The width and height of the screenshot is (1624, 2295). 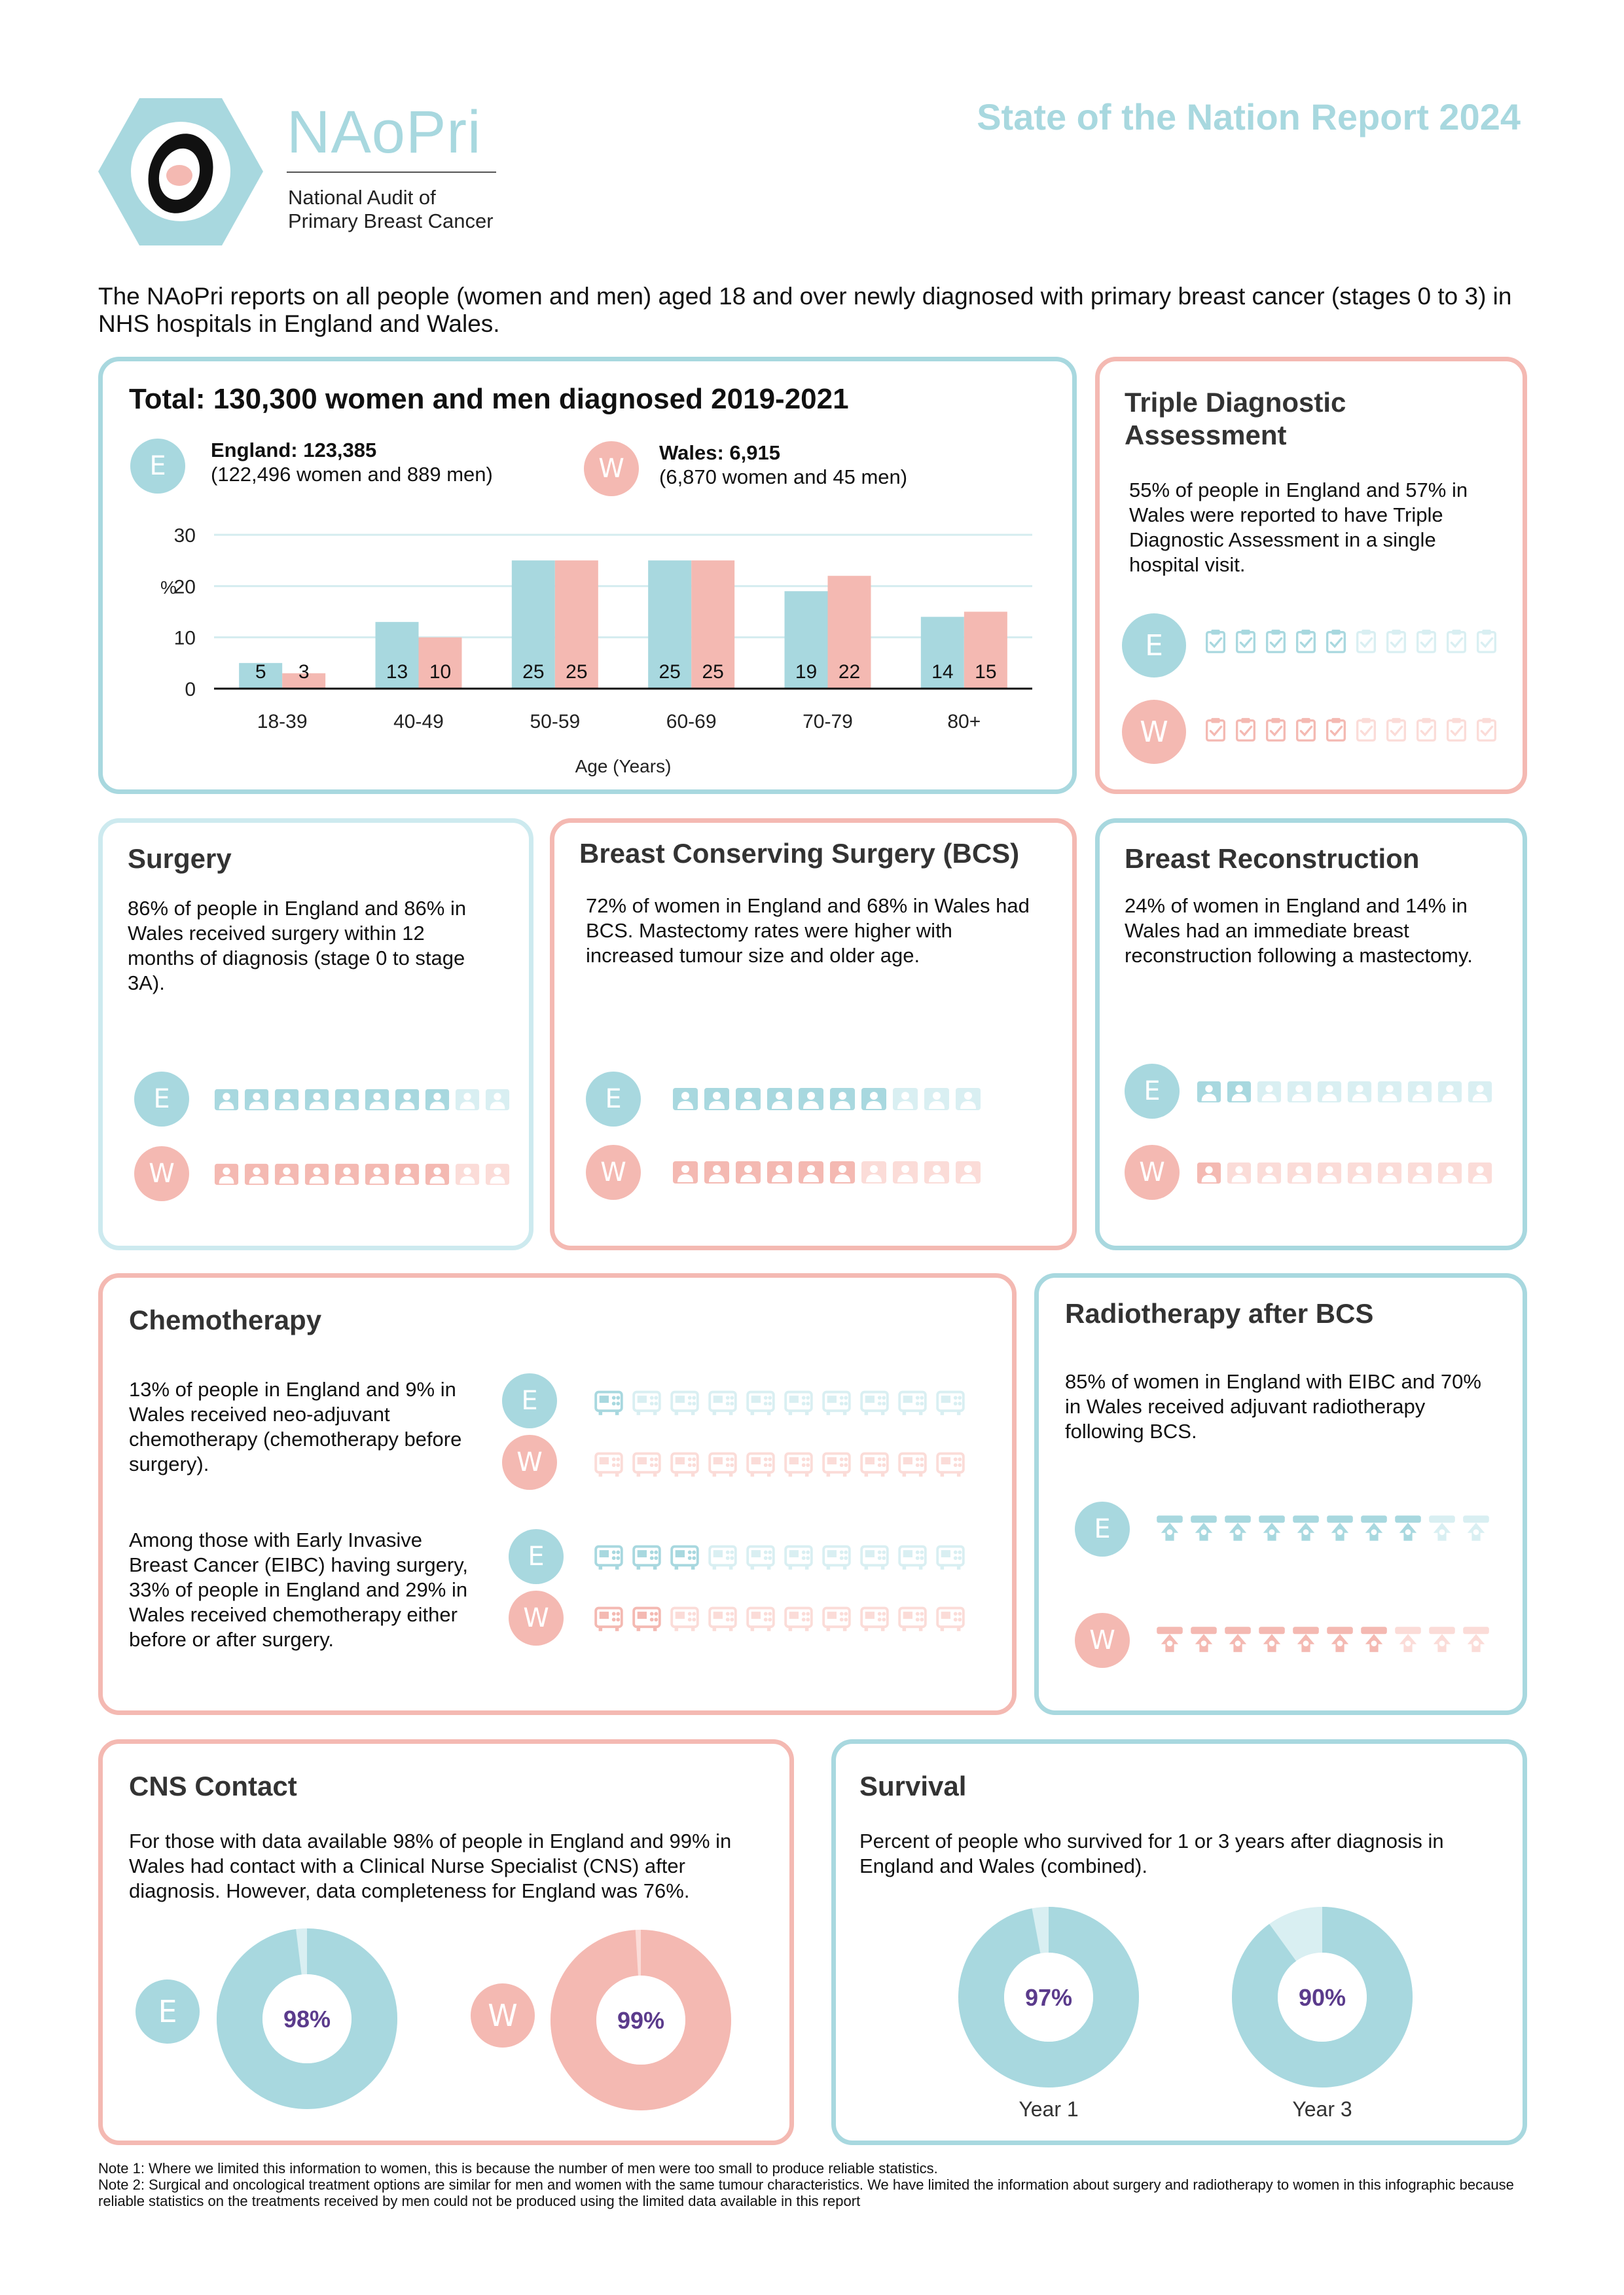 I want to click on wales-total-detail: (6,870 women and 45 men), so click(x=783, y=477).